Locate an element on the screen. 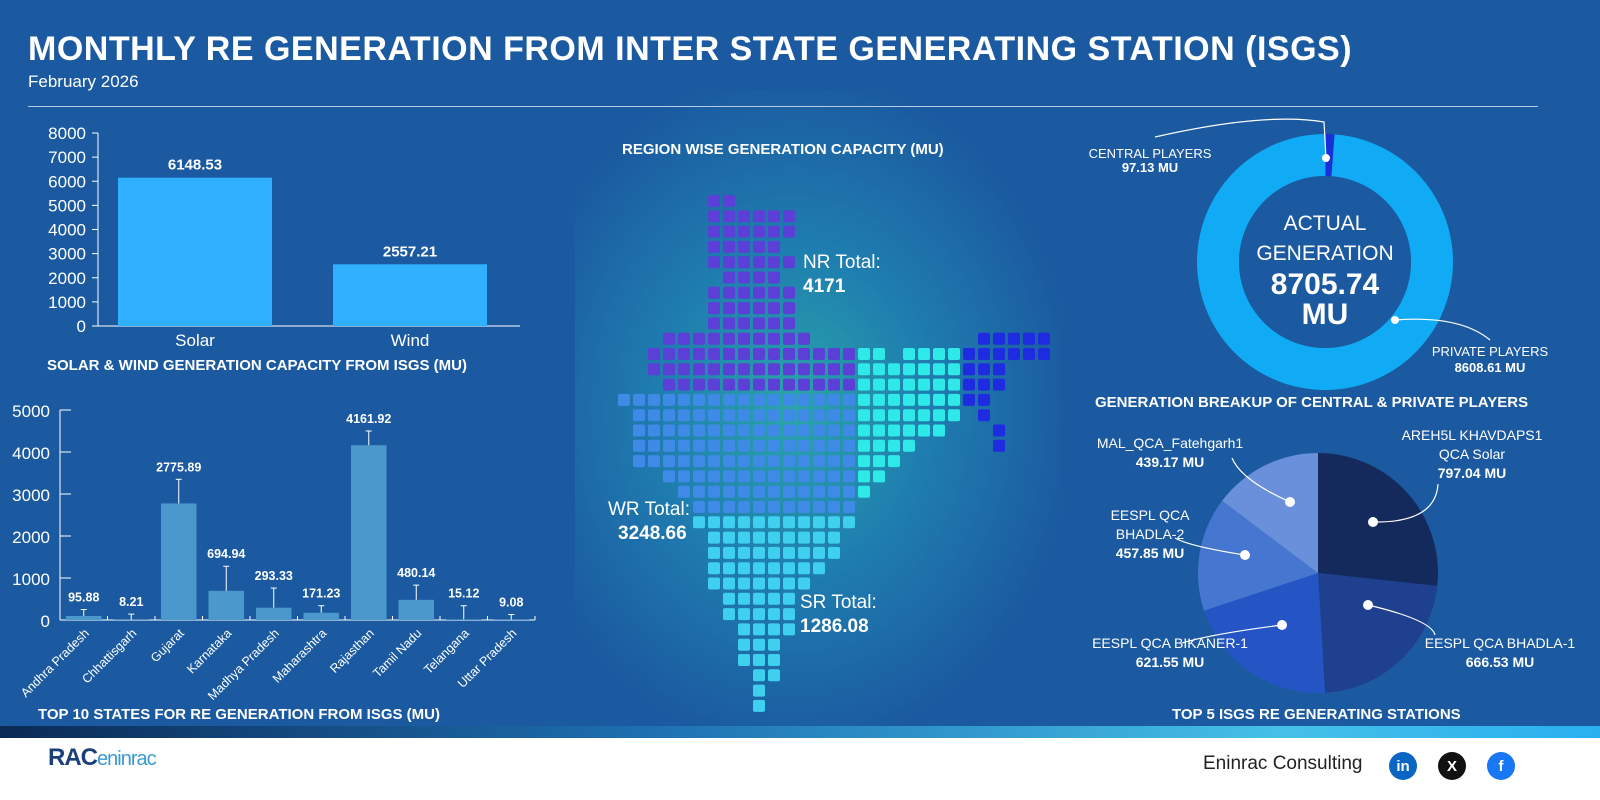  facebook-icon: f is located at coordinates (1501, 766).